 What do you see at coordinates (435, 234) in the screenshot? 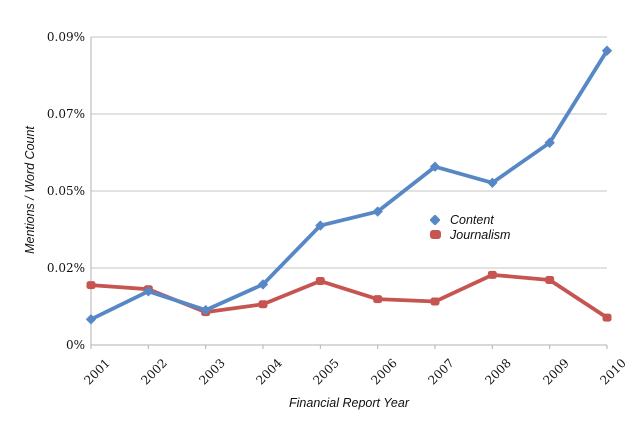
I see `journalism-square-marker-icon` at bounding box center [435, 234].